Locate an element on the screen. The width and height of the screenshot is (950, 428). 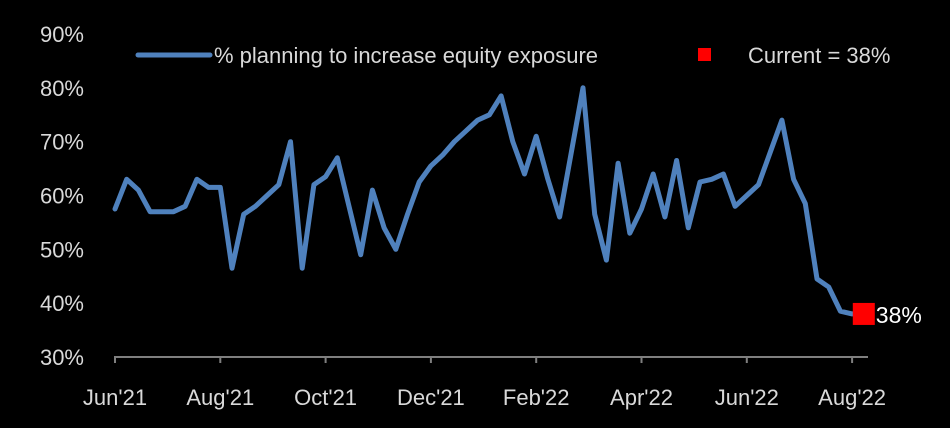
y-tick-label: 90% is located at coordinates (62, 34).